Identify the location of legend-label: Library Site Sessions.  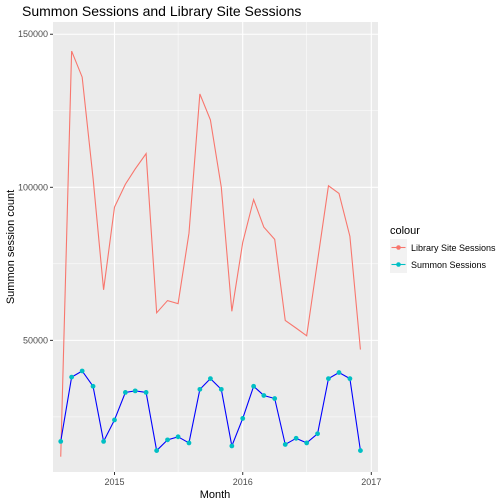
(453, 248).